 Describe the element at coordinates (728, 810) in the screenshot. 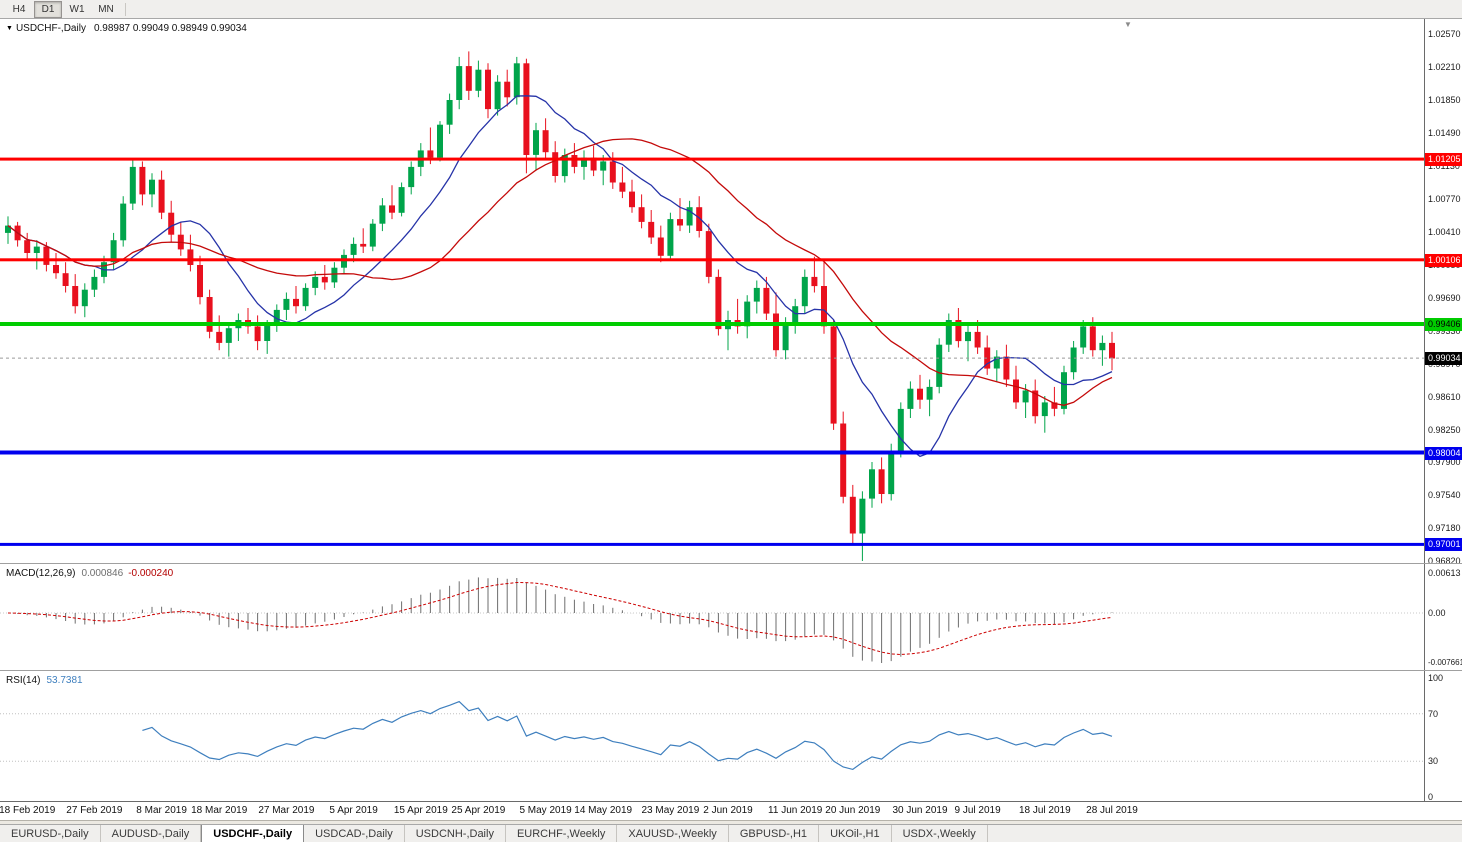

I see `date-label: 2 Jun 2019` at that location.